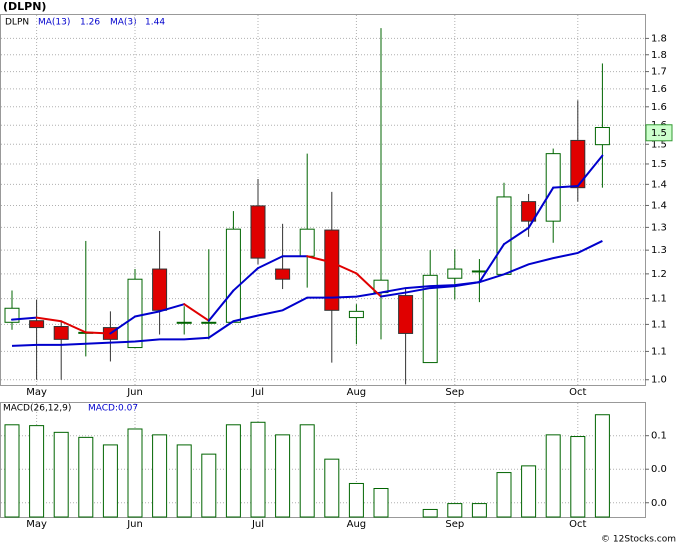 The height and width of the screenshot is (546, 680). What do you see at coordinates (659, 380) in the screenshot?
I see `y-tick-label: 1.0` at bounding box center [659, 380].